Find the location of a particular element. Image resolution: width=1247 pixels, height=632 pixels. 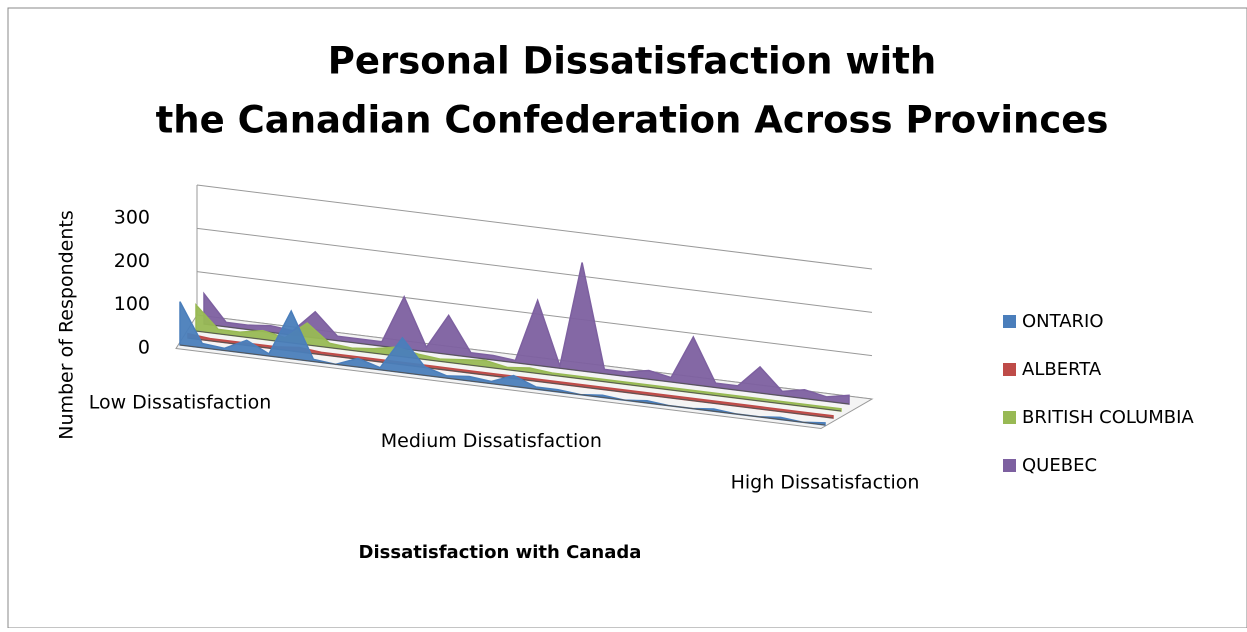

chart-title: Personal Dissatisfaction with is located at coordinates (632, 61).